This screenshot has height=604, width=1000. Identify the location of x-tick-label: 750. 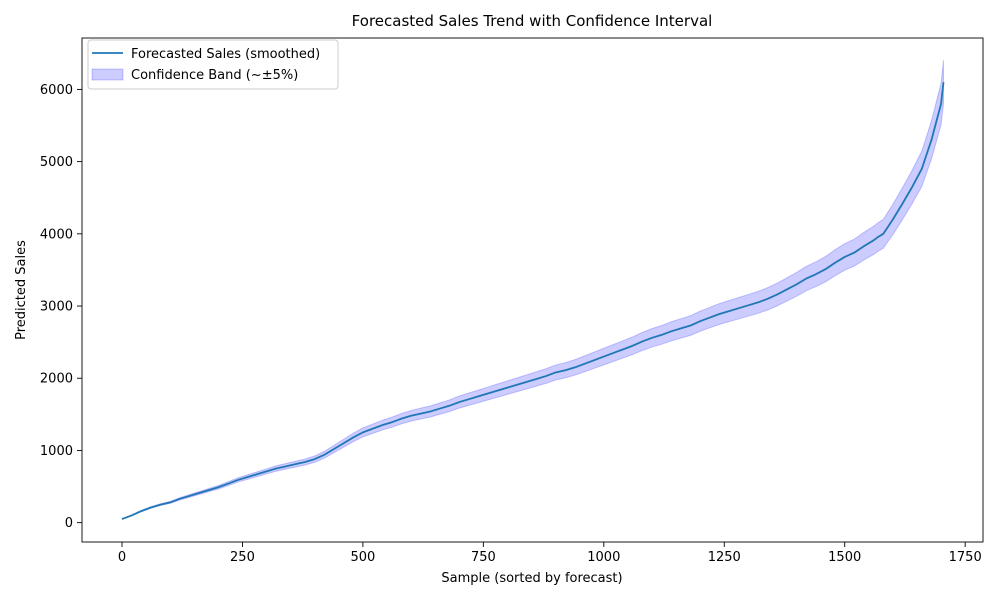
(483, 557).